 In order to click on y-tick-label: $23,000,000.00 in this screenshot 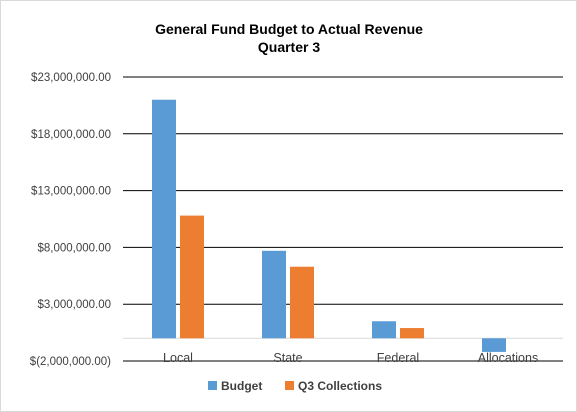, I will do `click(71, 78)`.